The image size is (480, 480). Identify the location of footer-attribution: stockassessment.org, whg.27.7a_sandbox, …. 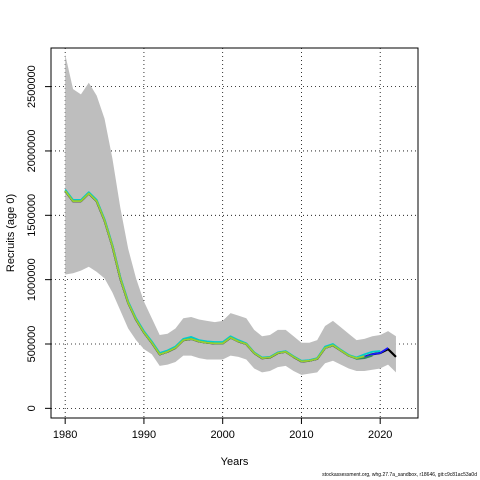
(399, 475).